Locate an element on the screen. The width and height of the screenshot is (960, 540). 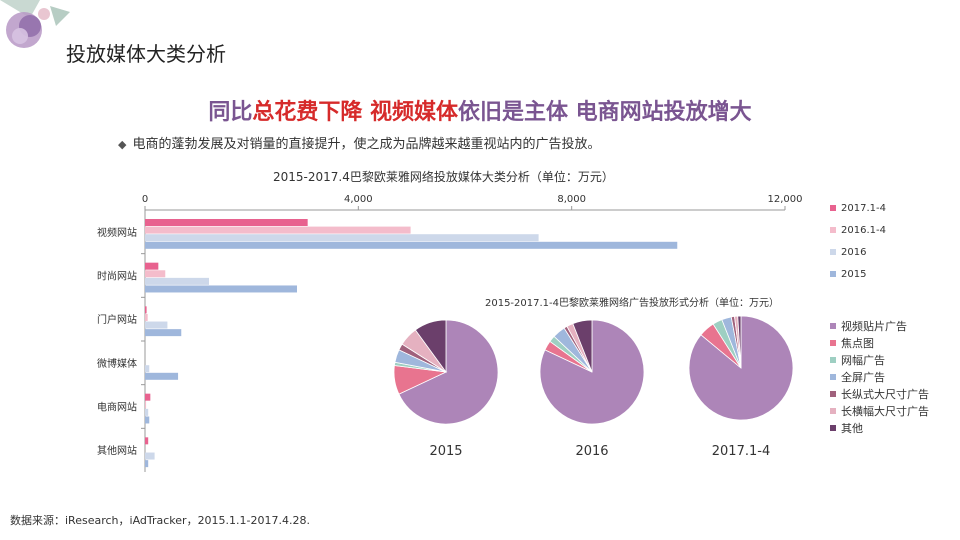
legend-item: 网幅广告 is located at coordinates (879, 359).